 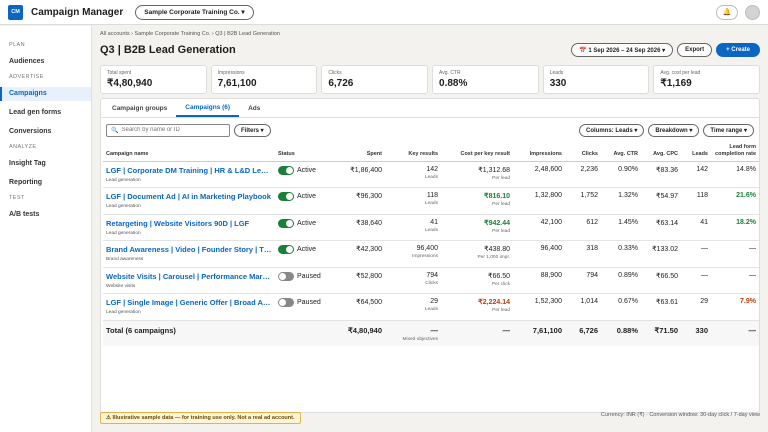 What do you see at coordinates (696, 307) in the screenshot?
I see `leads-cell: 29` at bounding box center [696, 307].